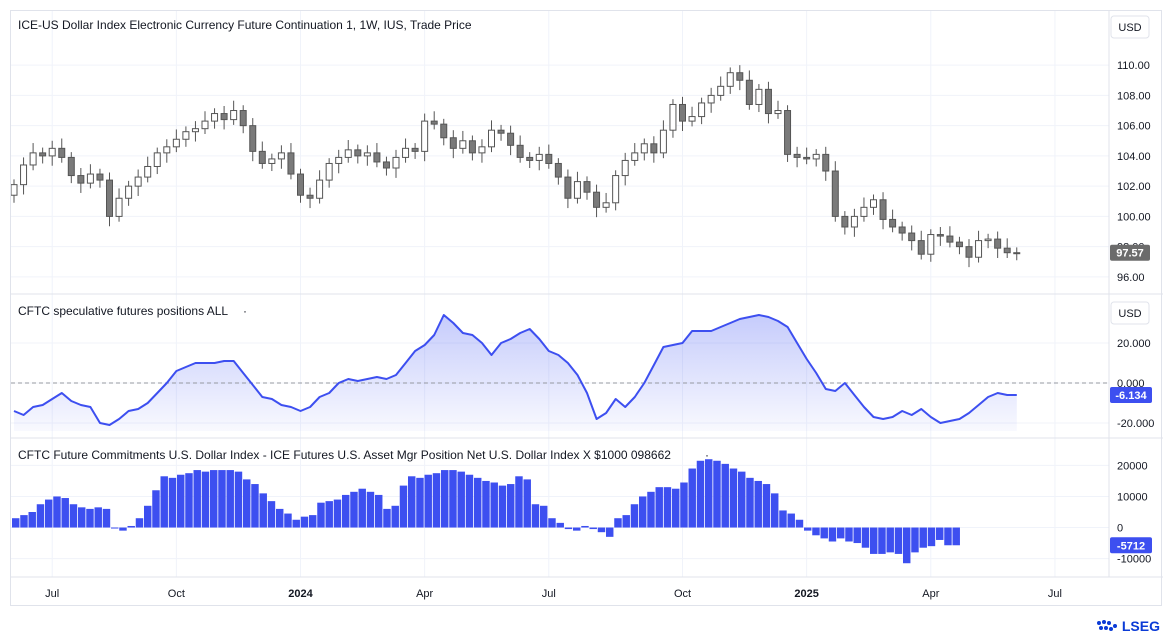 This screenshot has width=1174, height=638. What do you see at coordinates (553, 594) in the screenshot?
I see `time-axis: Jul Oct 2024 Apr Jul Oct 2025 Apr Jul` at bounding box center [553, 594].